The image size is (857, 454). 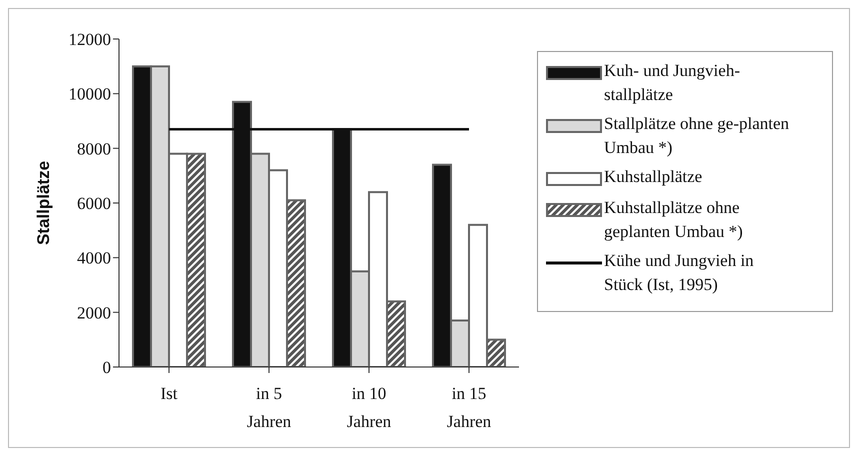 What do you see at coordinates (94, 258) in the screenshot?
I see `y-tick-label: 4000` at bounding box center [94, 258].